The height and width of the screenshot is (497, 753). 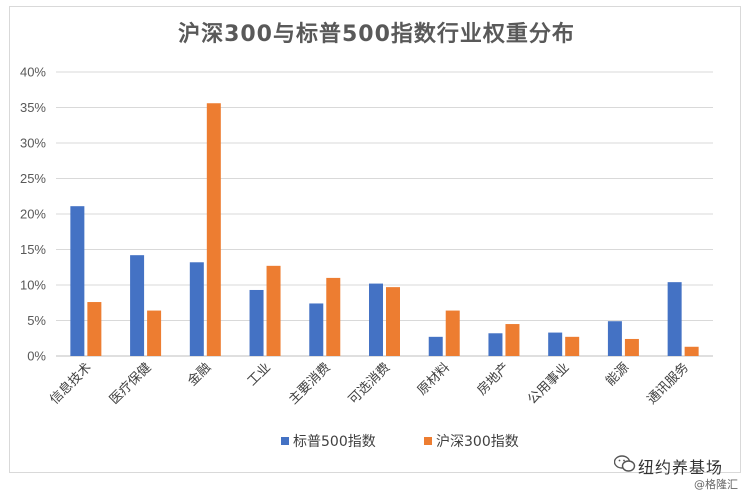 What do you see at coordinates (681, 467) in the screenshot?
I see `watermark-brand: 纽约养基场` at bounding box center [681, 467].